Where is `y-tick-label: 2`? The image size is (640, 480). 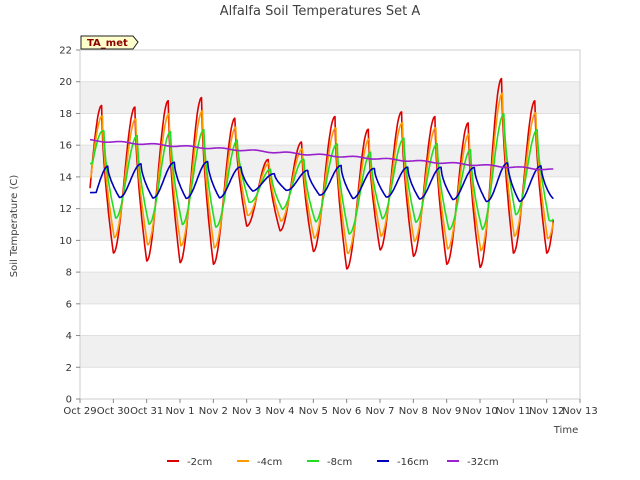 y-tick-label: 2 is located at coordinates (69, 368).